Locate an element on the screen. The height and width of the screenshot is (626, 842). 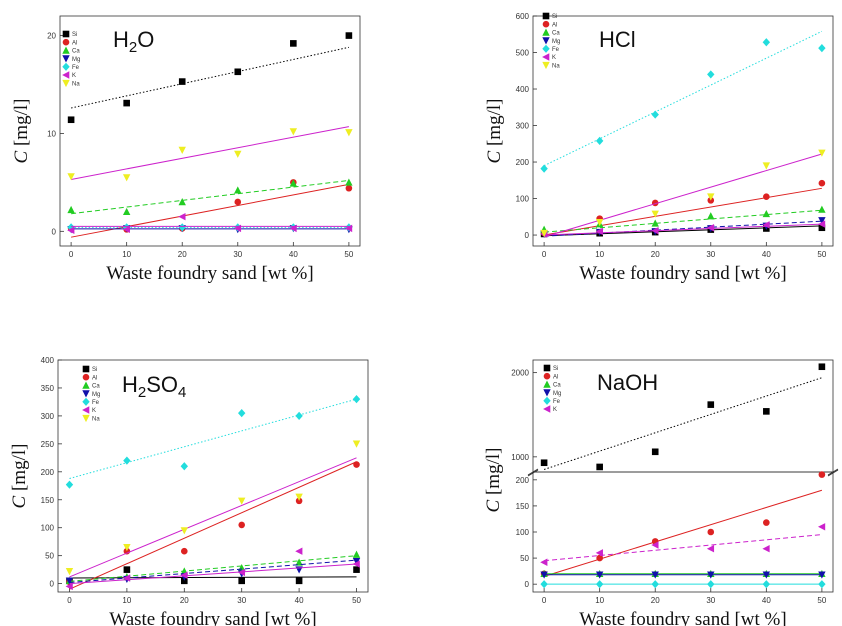
y-tick-label: 0 is located at coordinates (527, 235).